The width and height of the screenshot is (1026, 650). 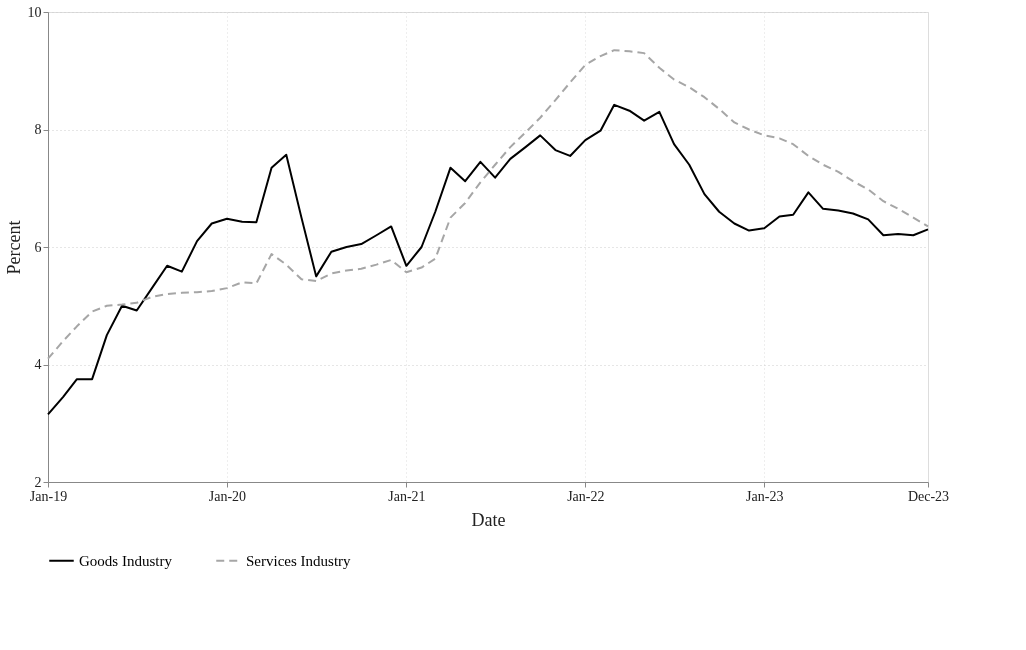 What do you see at coordinates (407, 496) in the screenshot?
I see `x-tick-label: Jan-21` at bounding box center [407, 496].